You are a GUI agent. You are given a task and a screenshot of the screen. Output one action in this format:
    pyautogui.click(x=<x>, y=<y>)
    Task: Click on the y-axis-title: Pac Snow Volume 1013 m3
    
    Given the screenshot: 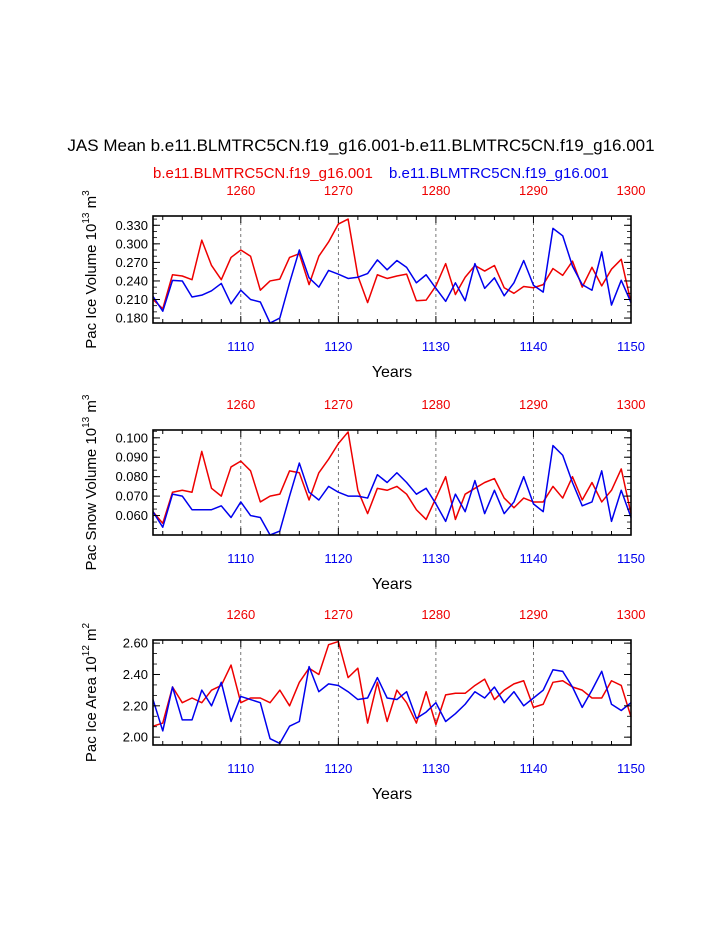 What is the action you would take?
    pyautogui.click(x=90, y=482)
    